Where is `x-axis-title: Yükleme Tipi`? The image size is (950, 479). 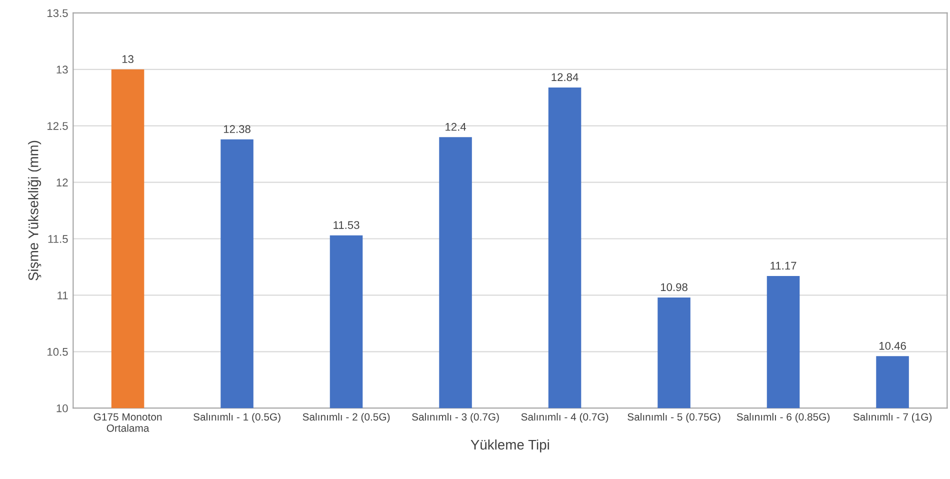
x-axis-title: Yükleme Tipi is located at coordinates (509, 445).